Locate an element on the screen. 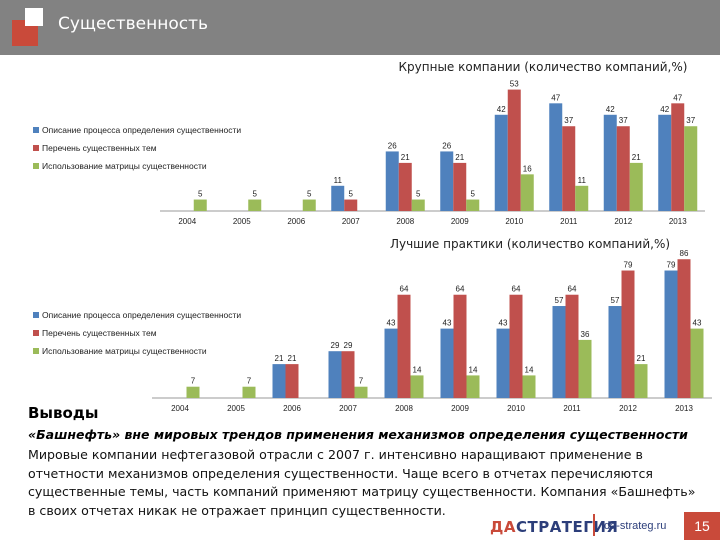 Image resolution: width=720 pixels, height=540 pixels. data-label: 53 is located at coordinates (514, 84).